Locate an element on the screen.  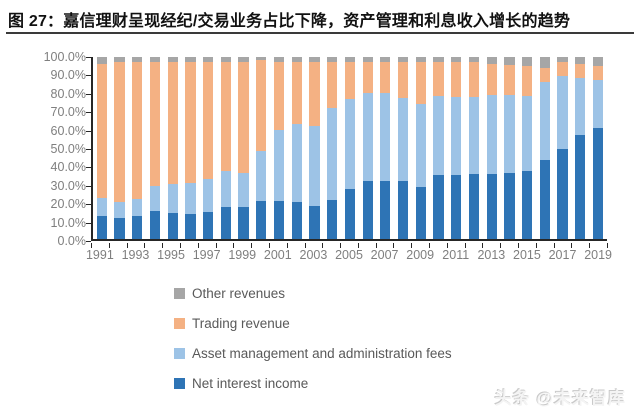
bar-slot-2014 is located at coordinates (510, 148).